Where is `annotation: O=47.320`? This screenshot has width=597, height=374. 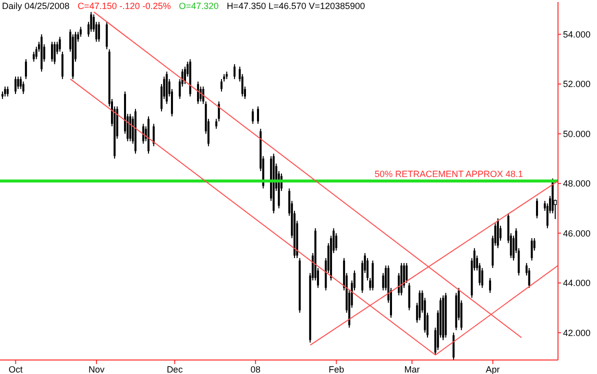
annotation: O=47.320 is located at coordinates (198, 6).